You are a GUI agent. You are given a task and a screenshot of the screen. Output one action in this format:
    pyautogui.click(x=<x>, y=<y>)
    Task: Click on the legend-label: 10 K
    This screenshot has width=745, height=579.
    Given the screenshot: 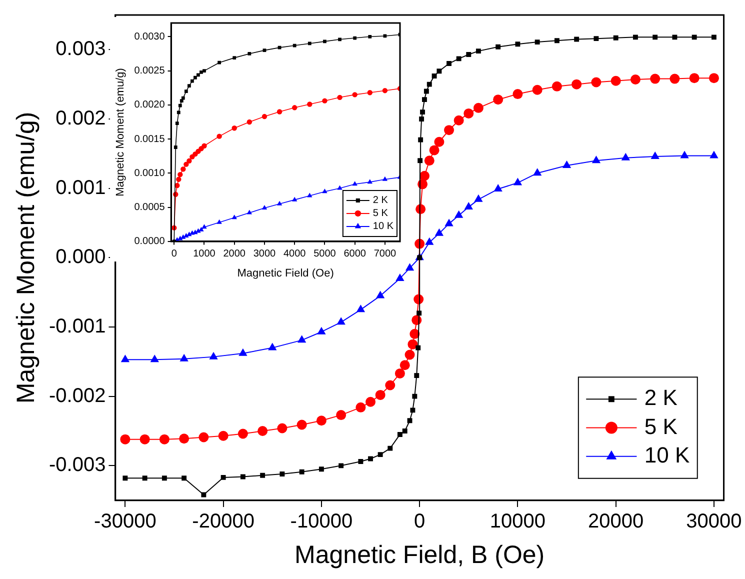 What is the action you would take?
    pyautogui.click(x=383, y=226)
    